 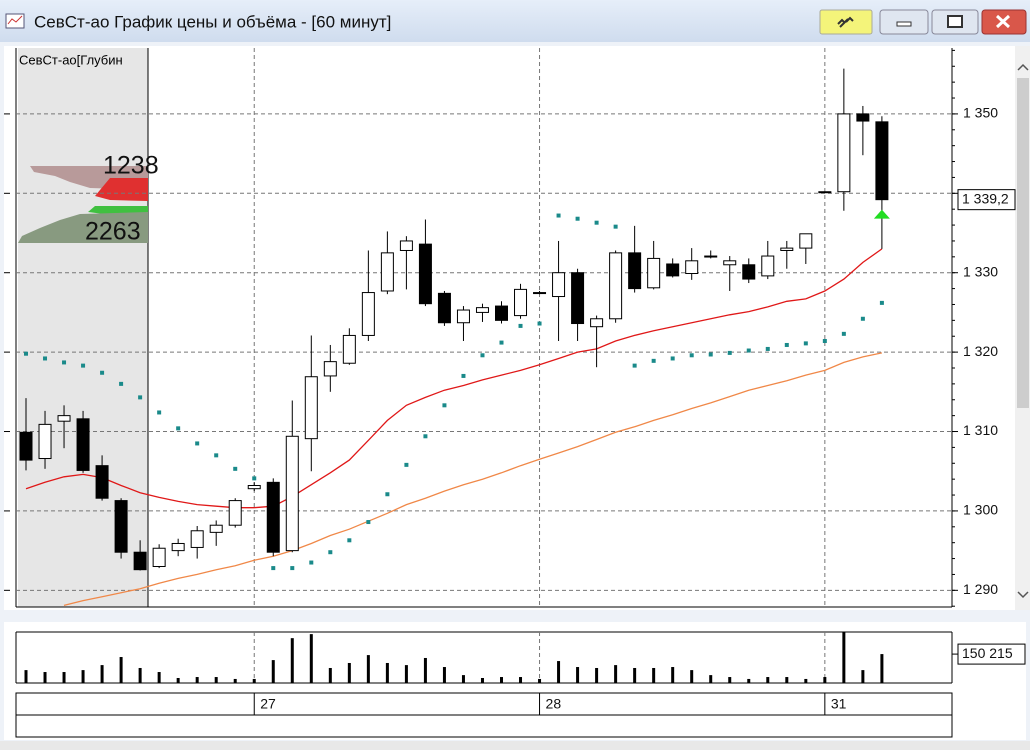 What do you see at coordinates (554, 704) in the screenshot?
I see `x-tick-label: 28` at bounding box center [554, 704].